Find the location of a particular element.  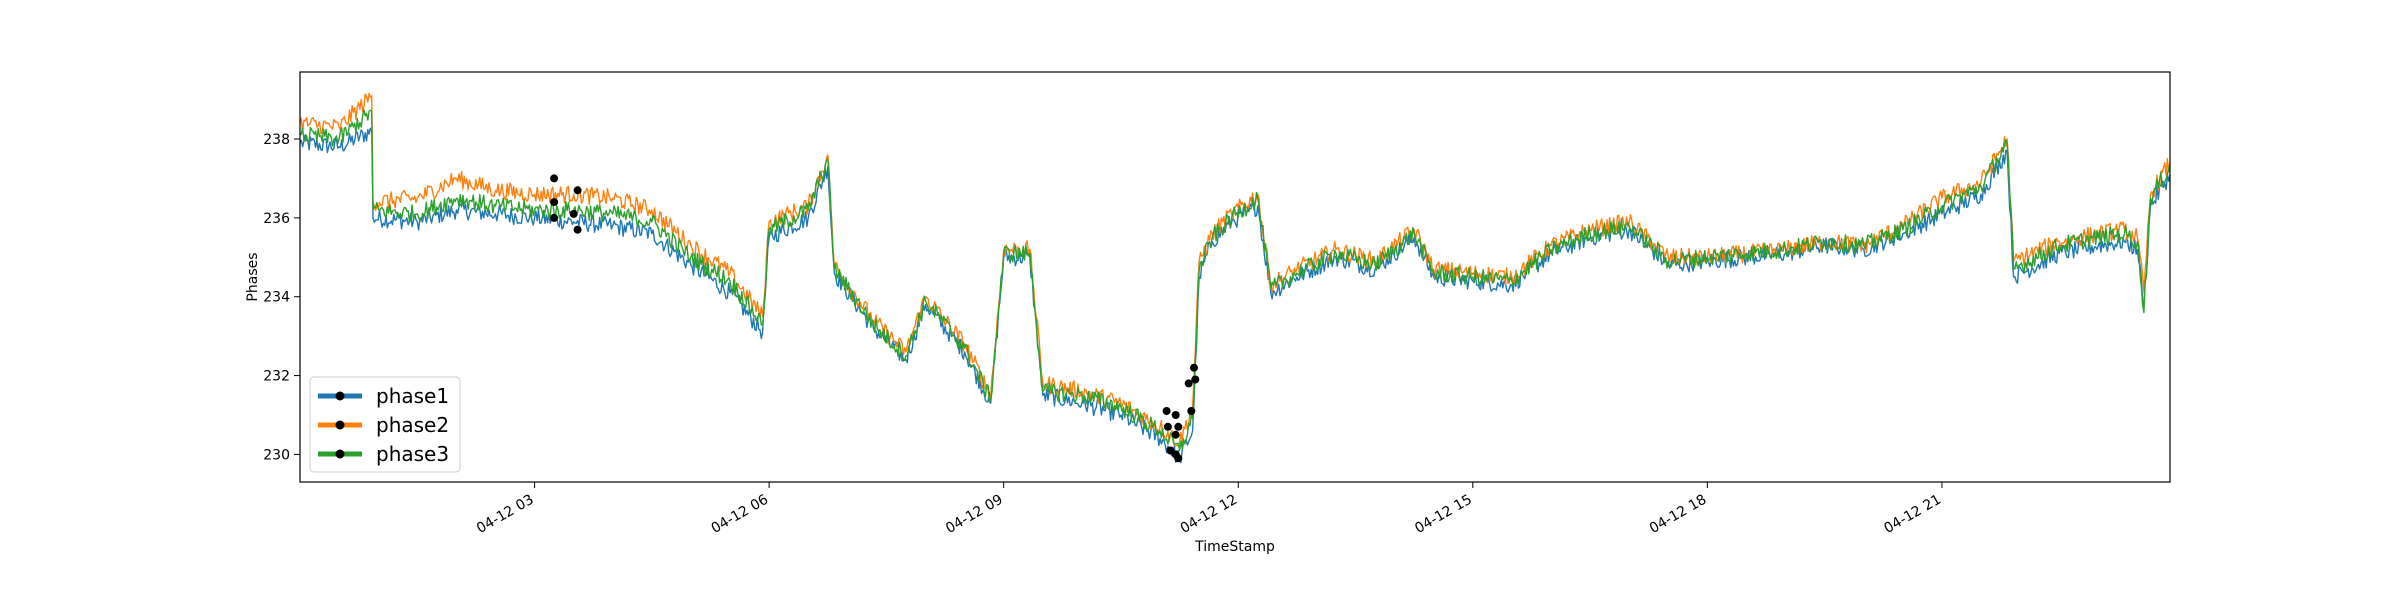

legend-marker-phase1 is located at coordinates (340, 396).